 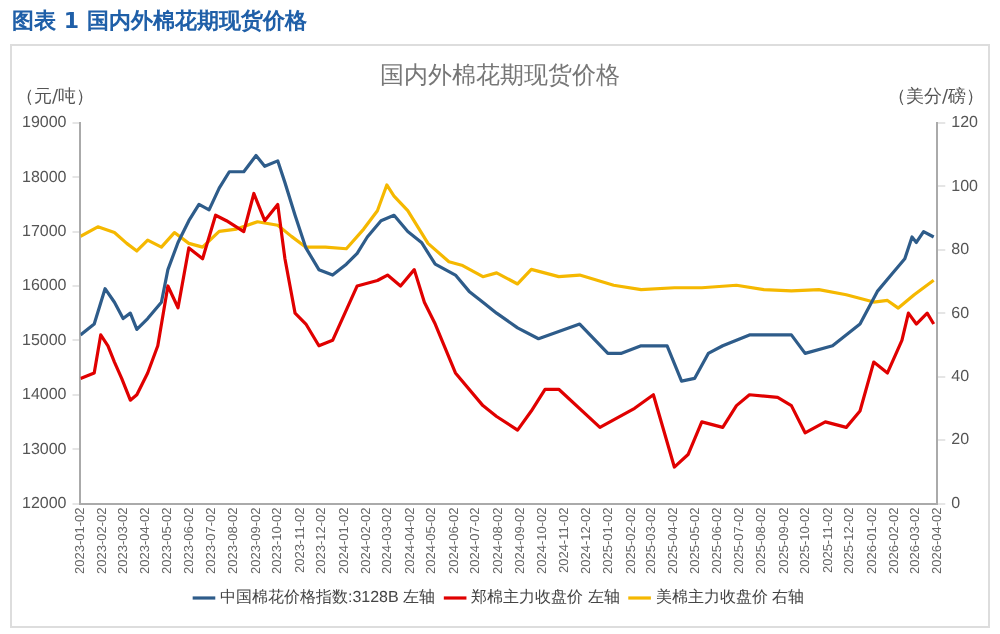 I want to click on y2-tick-label: 80, so click(x=961, y=249).